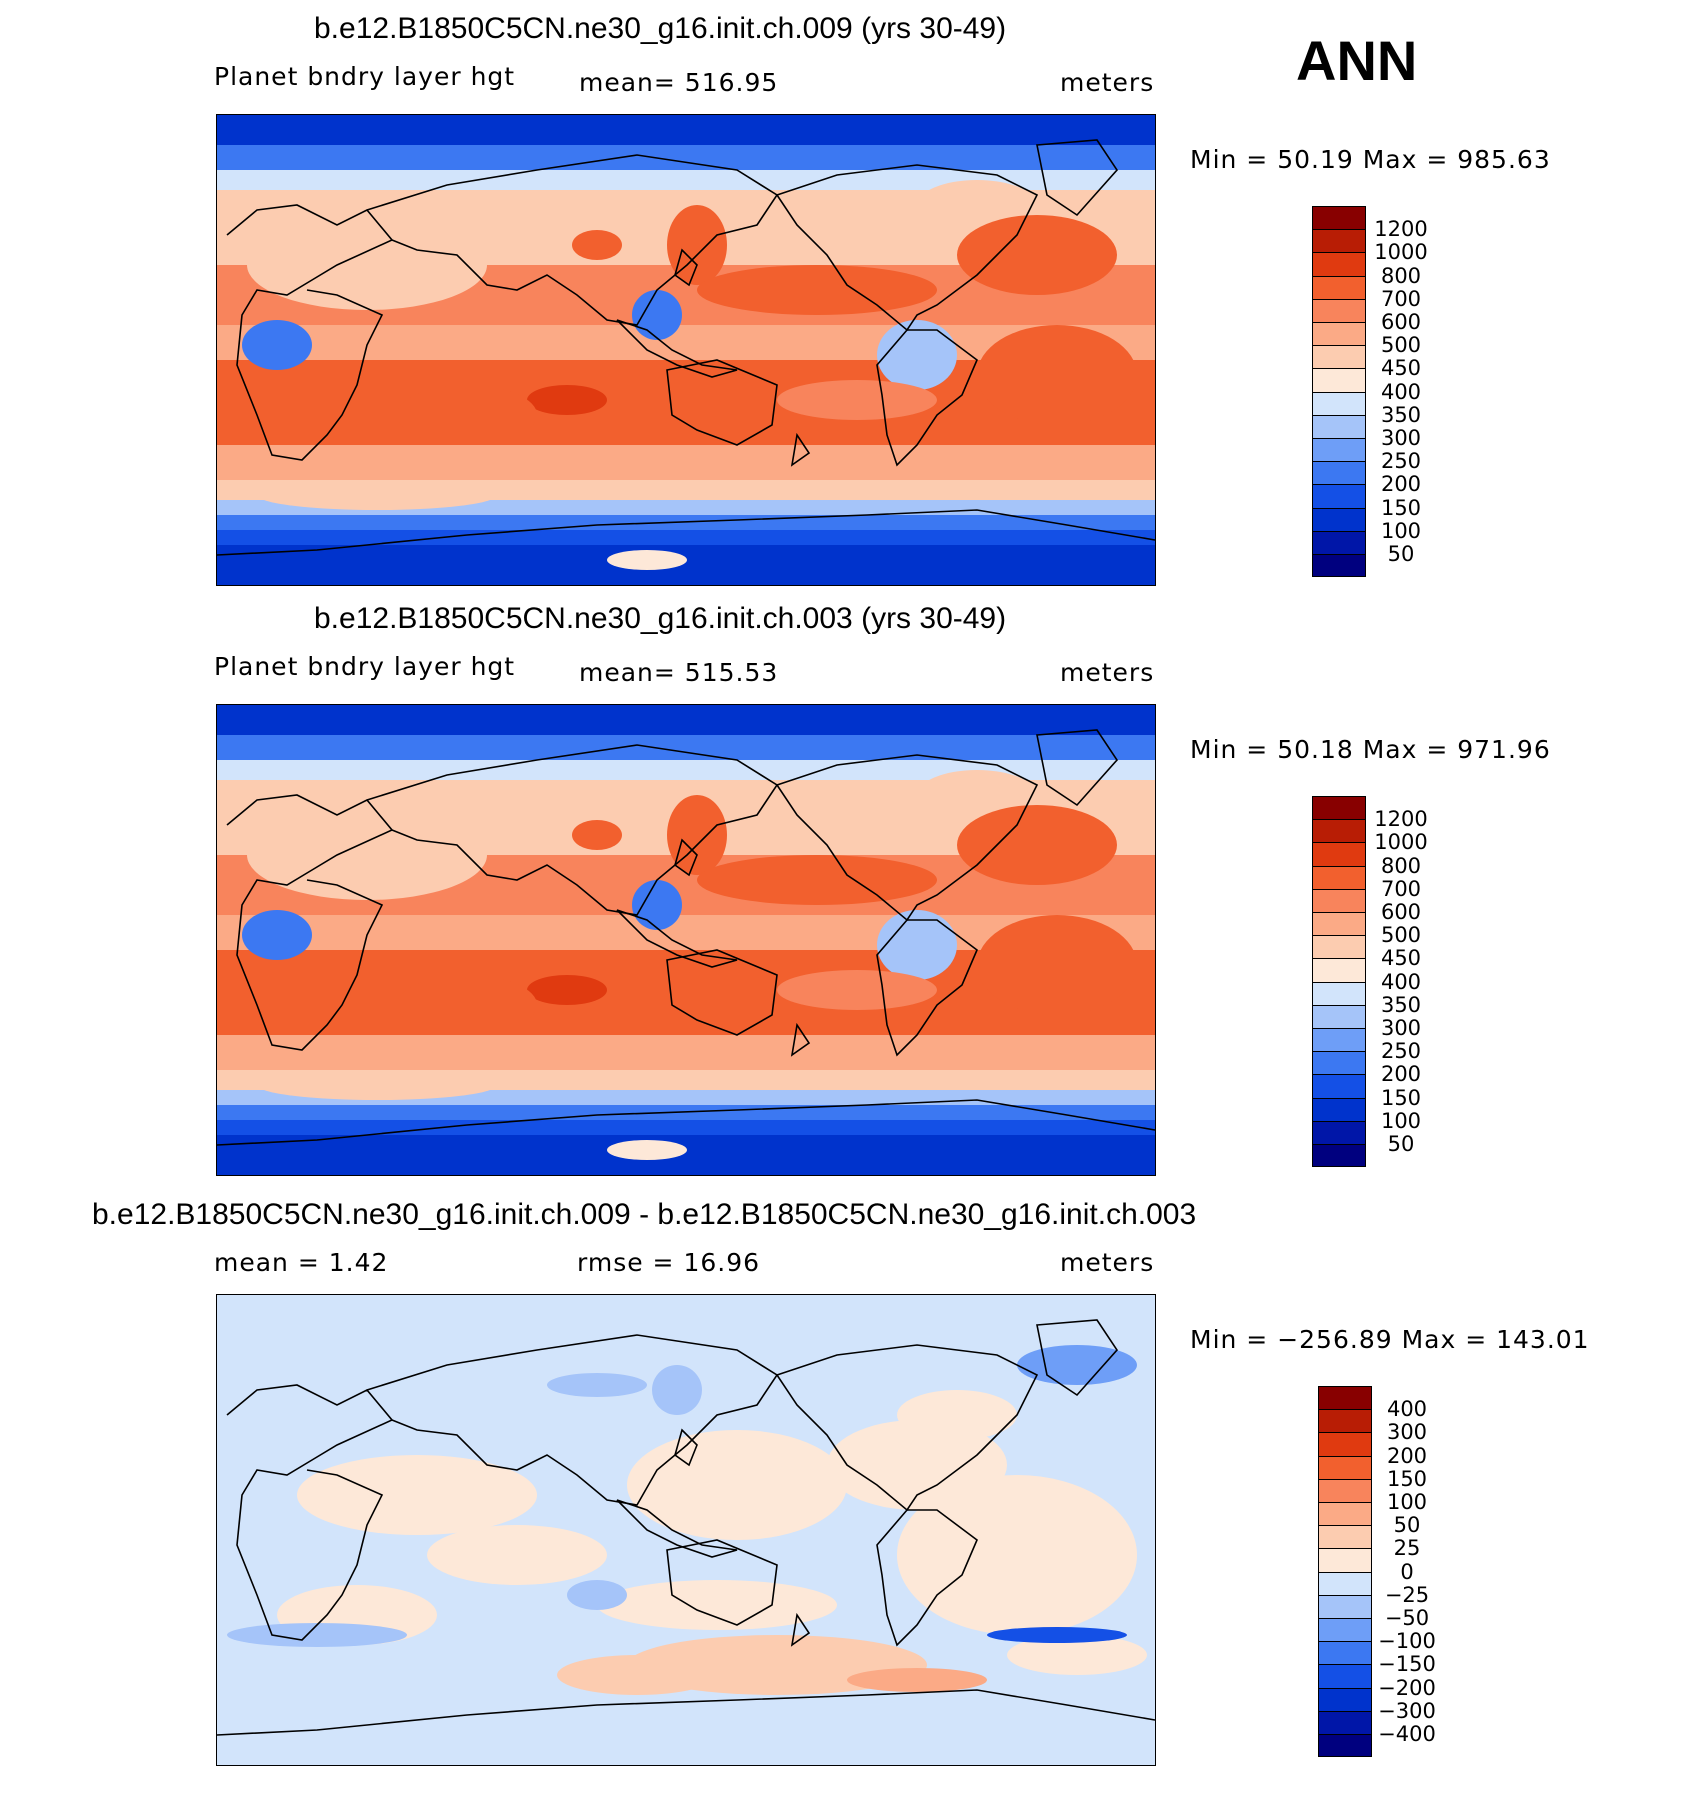  Describe the element at coordinates (1407, 1664) in the screenshot. I see `colorbar-tick-label: −150` at that location.